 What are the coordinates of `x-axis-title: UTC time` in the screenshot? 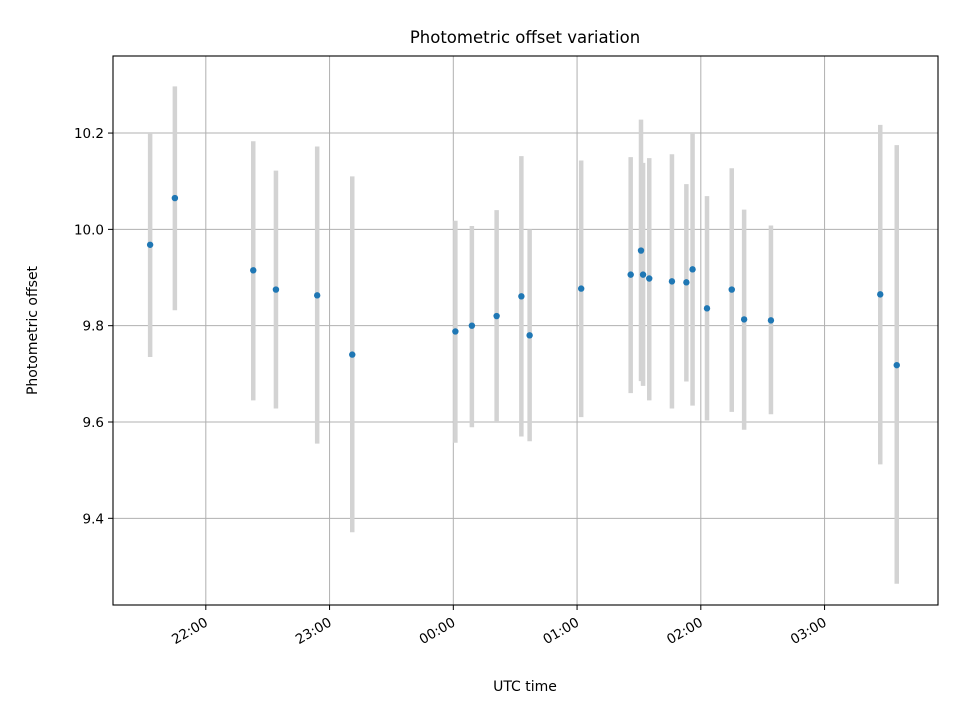 It's located at (525, 687).